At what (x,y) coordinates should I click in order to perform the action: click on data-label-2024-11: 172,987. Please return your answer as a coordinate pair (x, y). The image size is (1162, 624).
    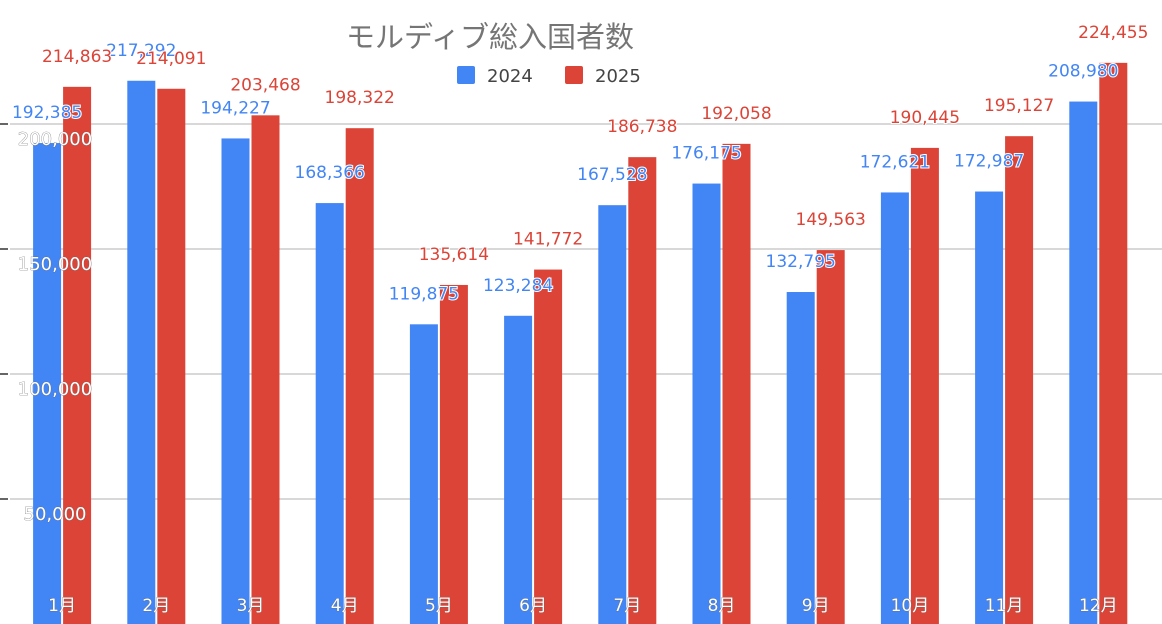
    Looking at the image, I should click on (989, 162).